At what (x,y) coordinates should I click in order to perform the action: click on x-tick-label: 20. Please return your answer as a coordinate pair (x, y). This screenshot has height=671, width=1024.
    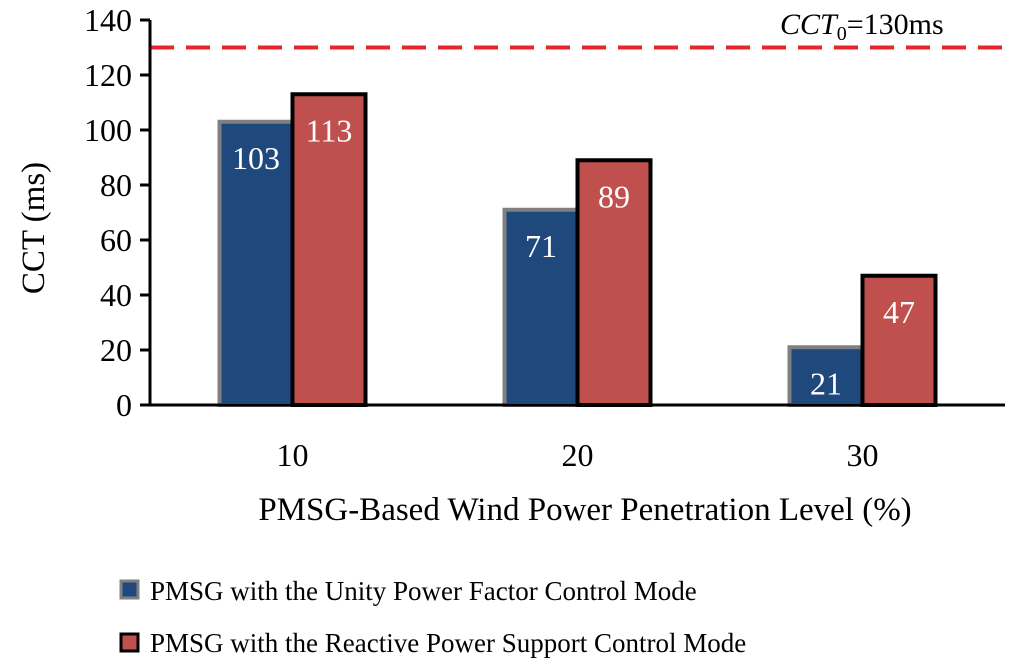
    Looking at the image, I should click on (578, 455).